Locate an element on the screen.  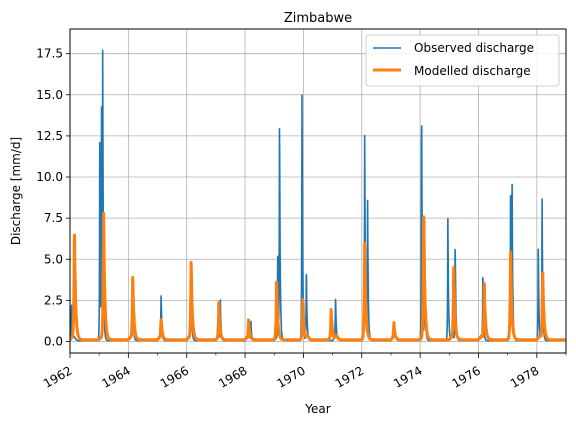
legend: Observed discharge Modelled discharge is located at coordinates (462, 60).